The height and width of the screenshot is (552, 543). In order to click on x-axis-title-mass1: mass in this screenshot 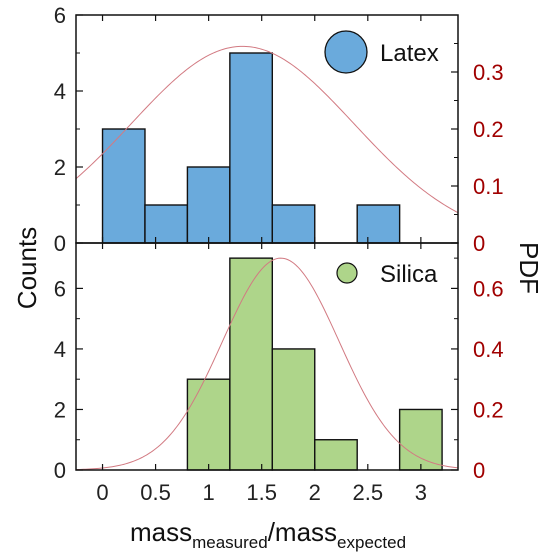, I will do `click(161, 532)`.